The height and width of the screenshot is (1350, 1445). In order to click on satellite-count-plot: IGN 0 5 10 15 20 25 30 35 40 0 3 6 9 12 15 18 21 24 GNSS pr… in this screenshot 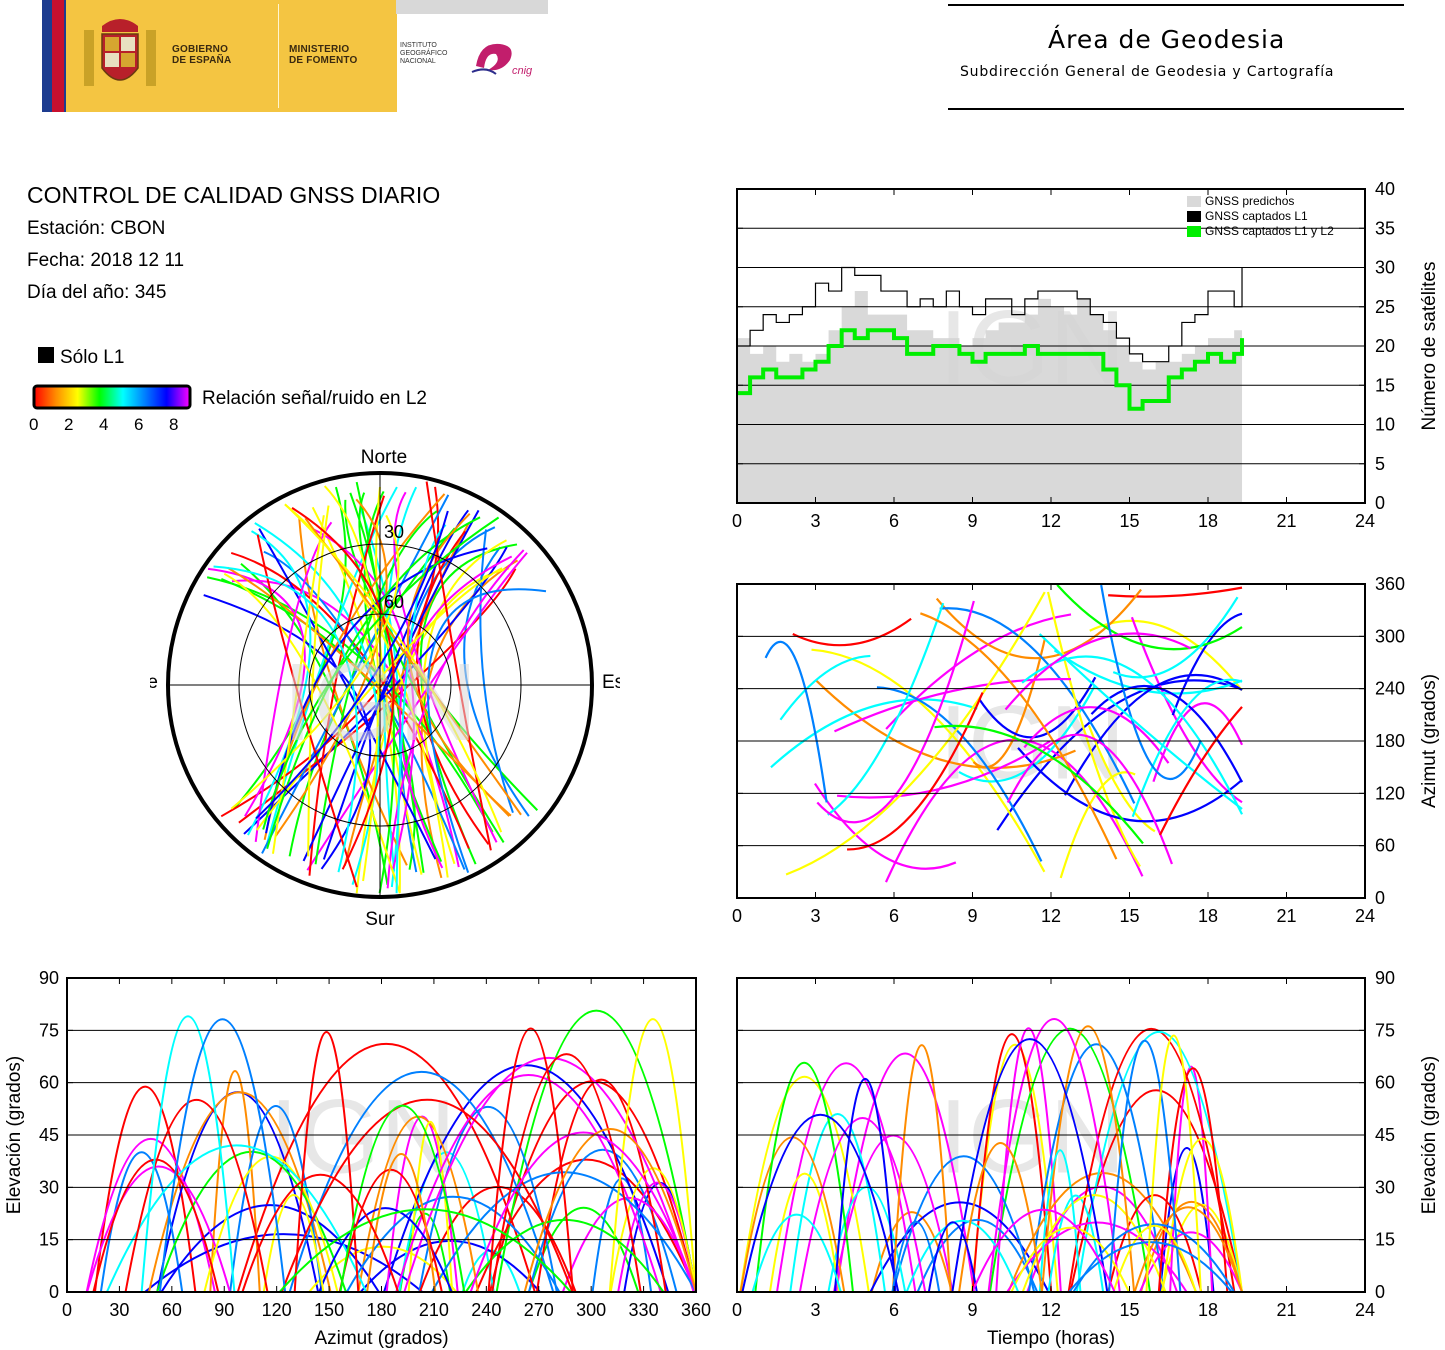, I will do `click(1086, 355)`.